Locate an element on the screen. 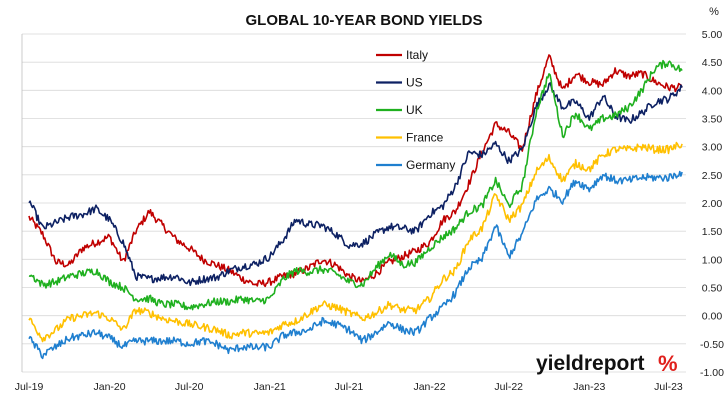  y-tick-label: 1.00 is located at coordinates (712, 260).